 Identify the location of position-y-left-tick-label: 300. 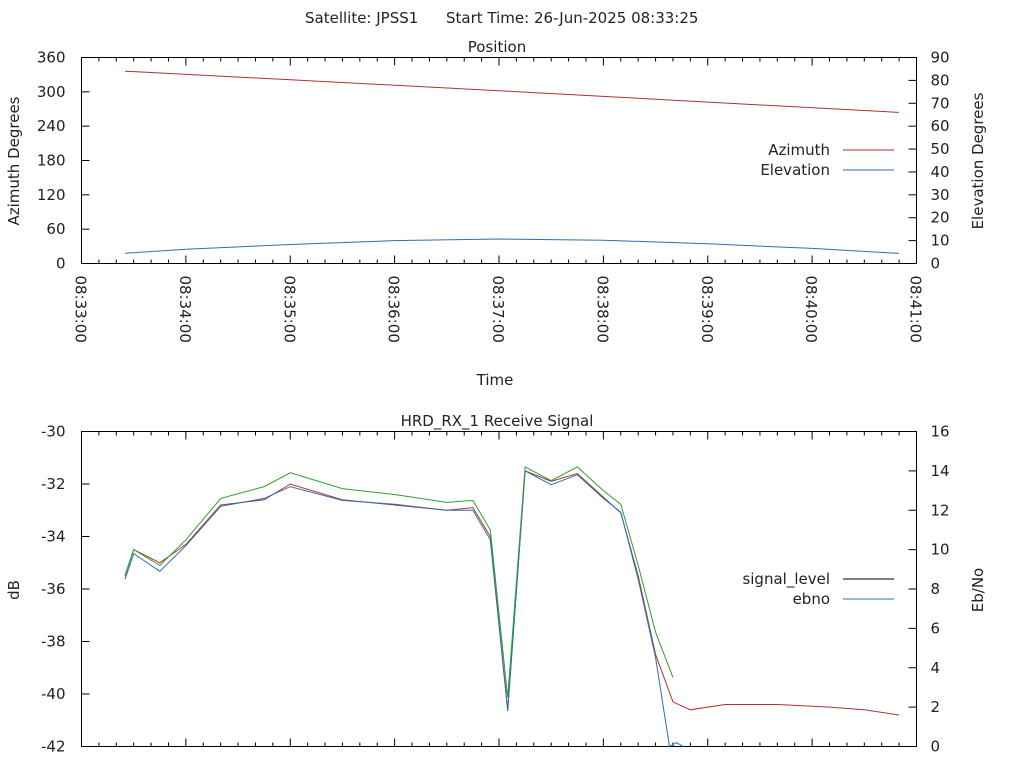
(51, 92).